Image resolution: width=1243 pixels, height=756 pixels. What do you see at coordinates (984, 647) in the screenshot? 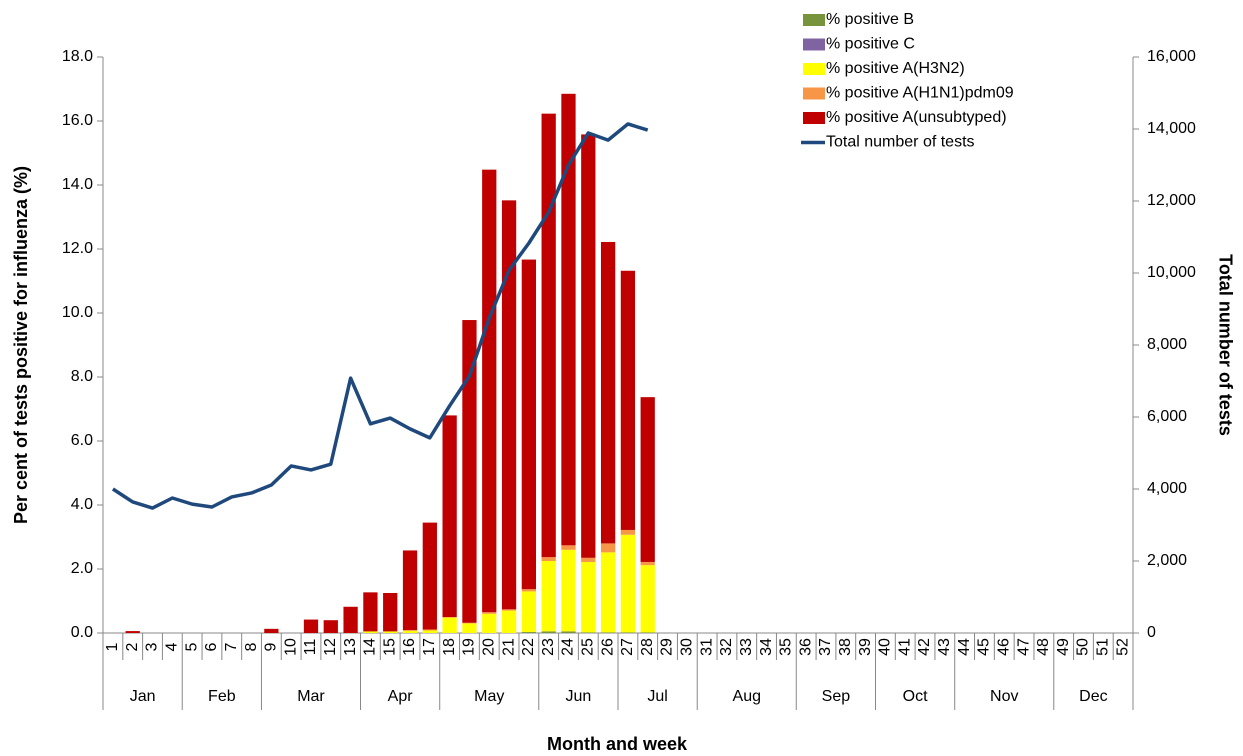
I see `x-tick-label: 45` at bounding box center [984, 647].